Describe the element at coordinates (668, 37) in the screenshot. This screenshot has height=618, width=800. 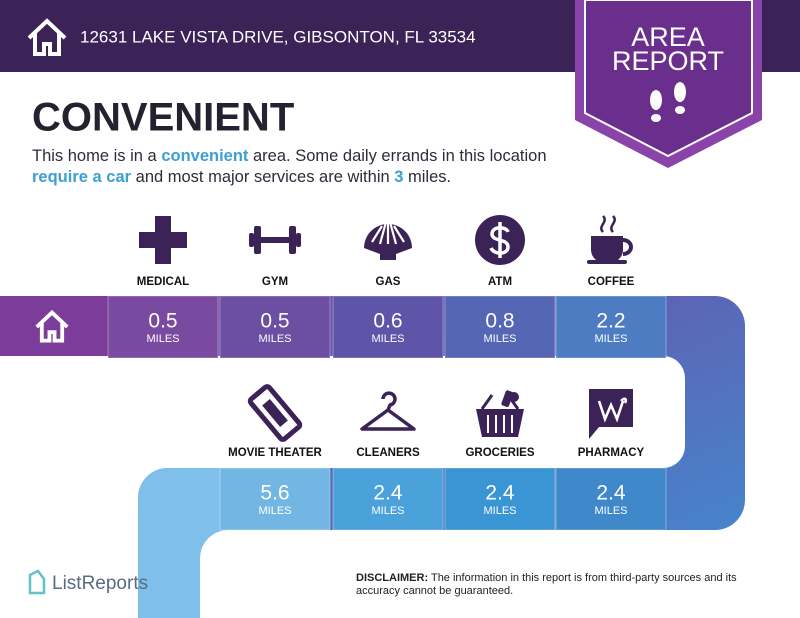
I see `badge-line: AREA` at that location.